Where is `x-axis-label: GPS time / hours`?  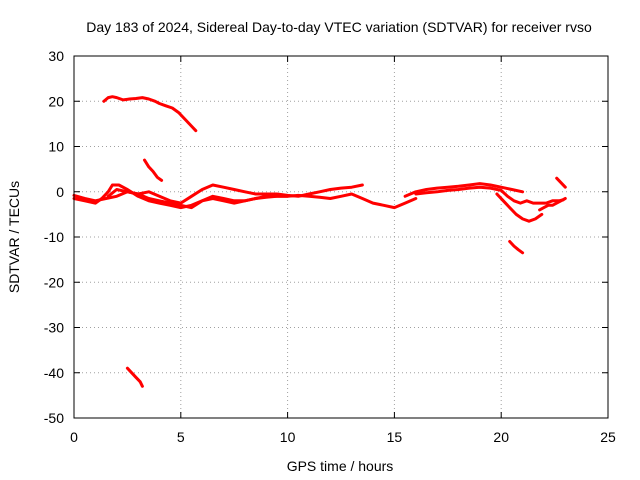 x-axis-label: GPS time / hours is located at coordinates (340, 466).